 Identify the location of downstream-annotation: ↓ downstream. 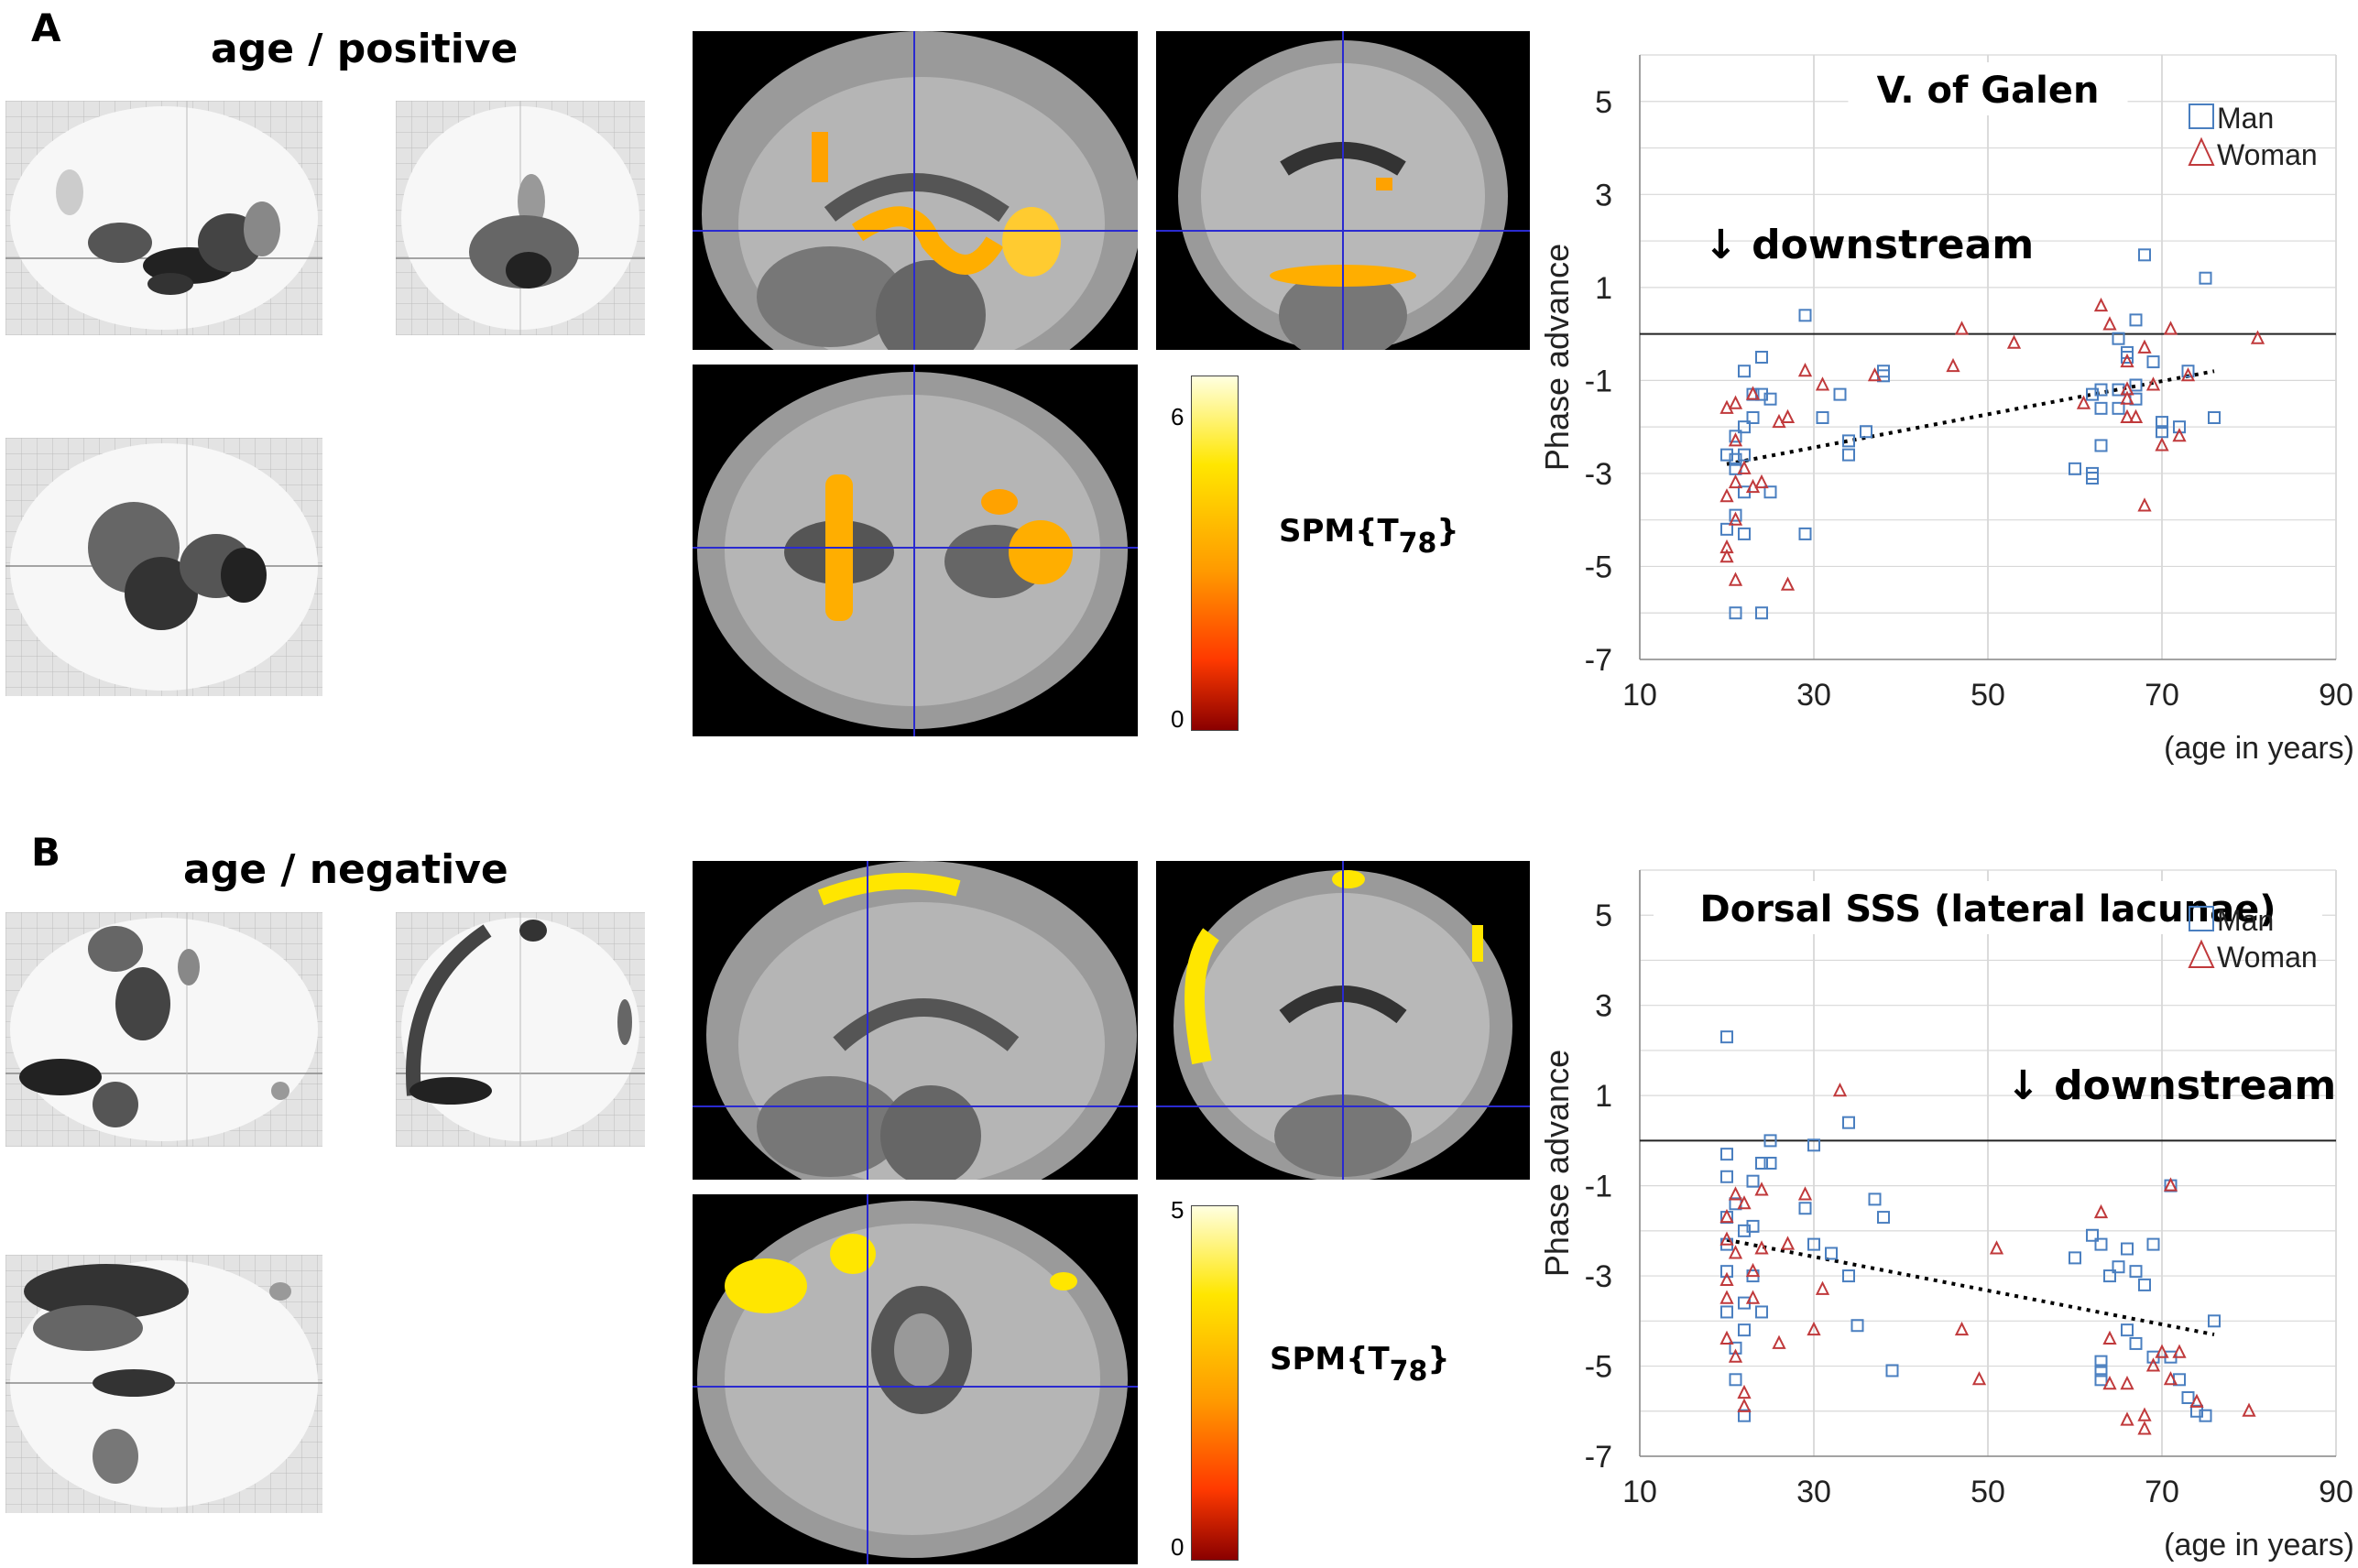
(1869, 245).